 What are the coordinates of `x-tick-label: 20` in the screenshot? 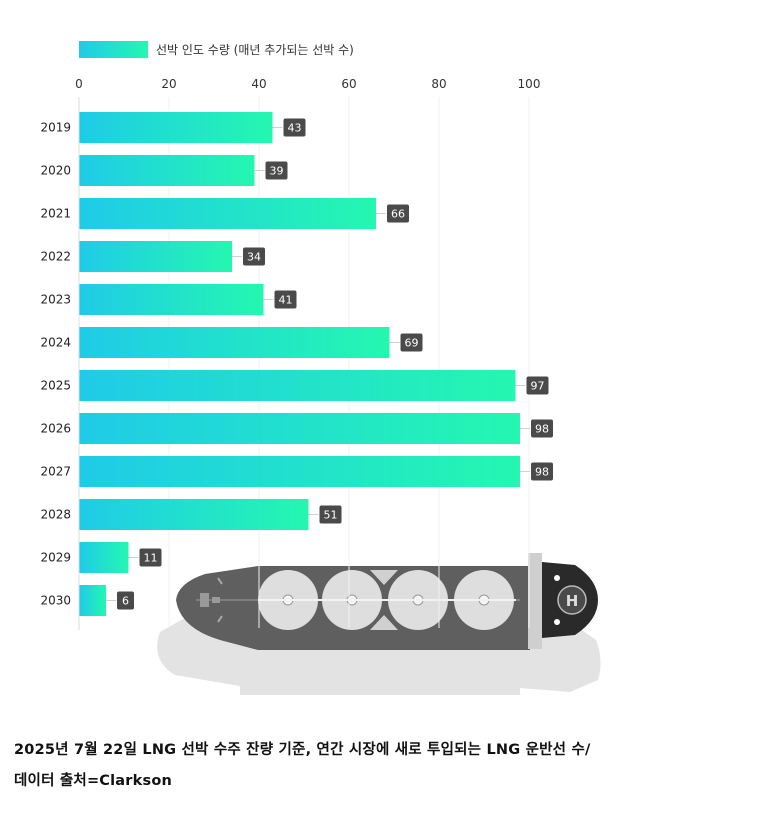 It's located at (168, 84).